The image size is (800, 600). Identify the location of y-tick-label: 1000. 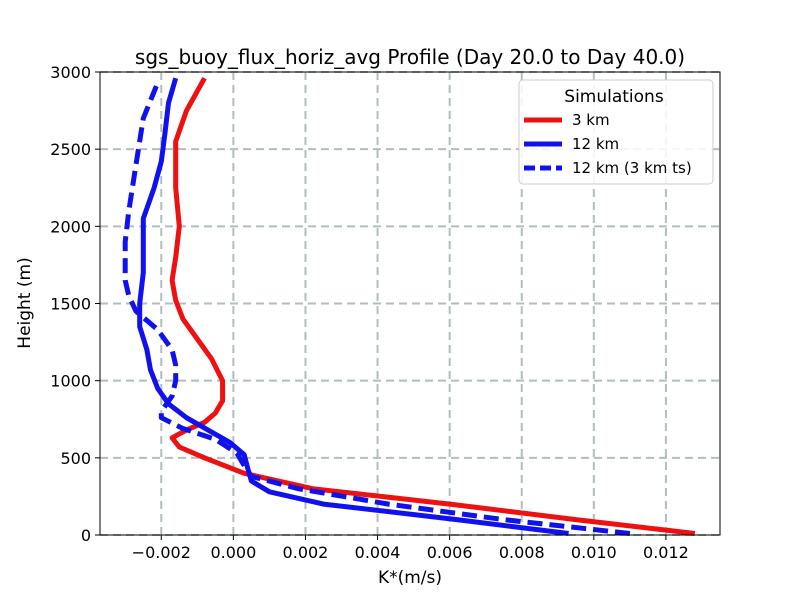
(70, 381).